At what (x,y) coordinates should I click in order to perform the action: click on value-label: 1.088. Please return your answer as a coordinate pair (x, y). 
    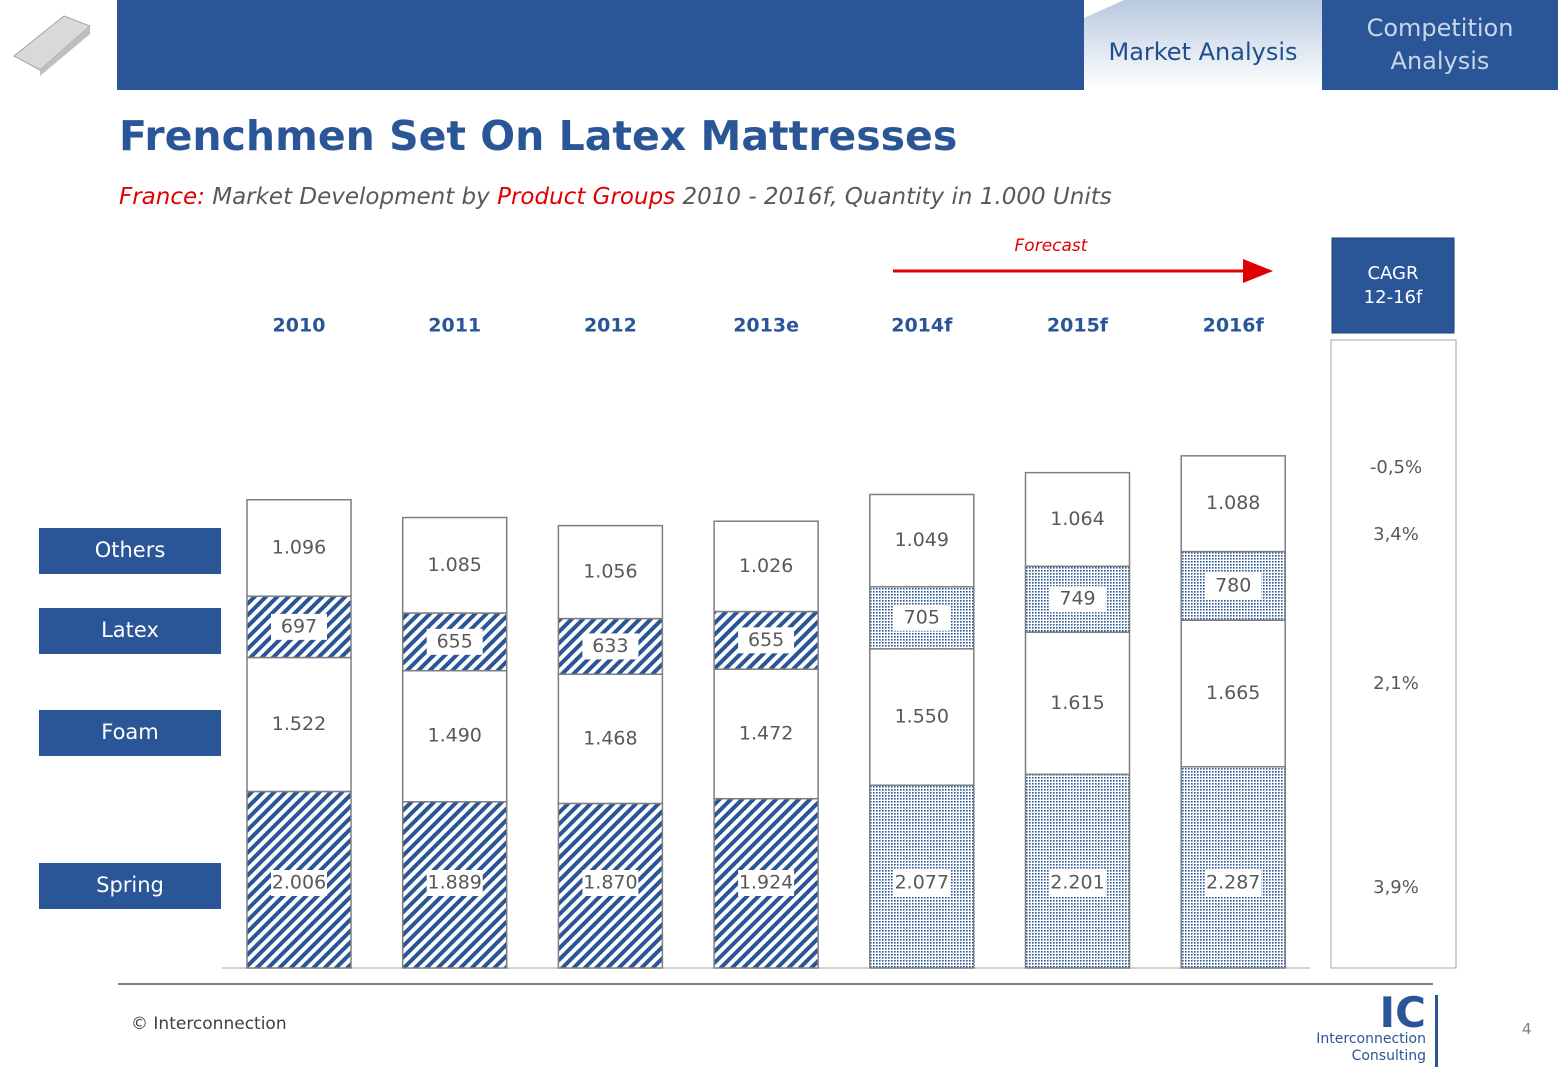
    Looking at the image, I should click on (1233, 503).